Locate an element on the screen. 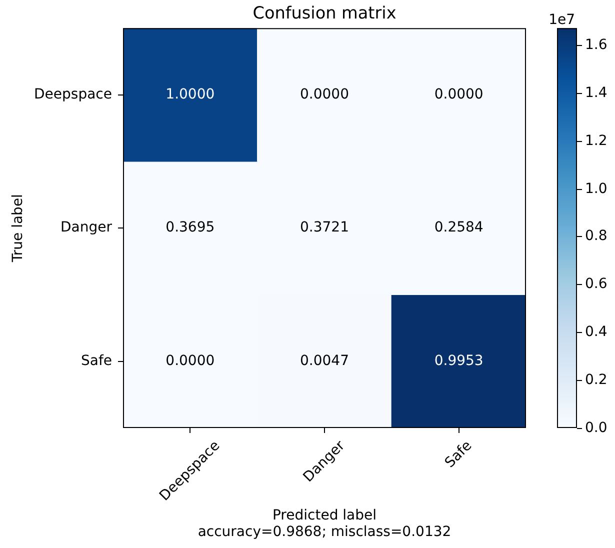  chart-title: Confusion matrix is located at coordinates (324, 12).